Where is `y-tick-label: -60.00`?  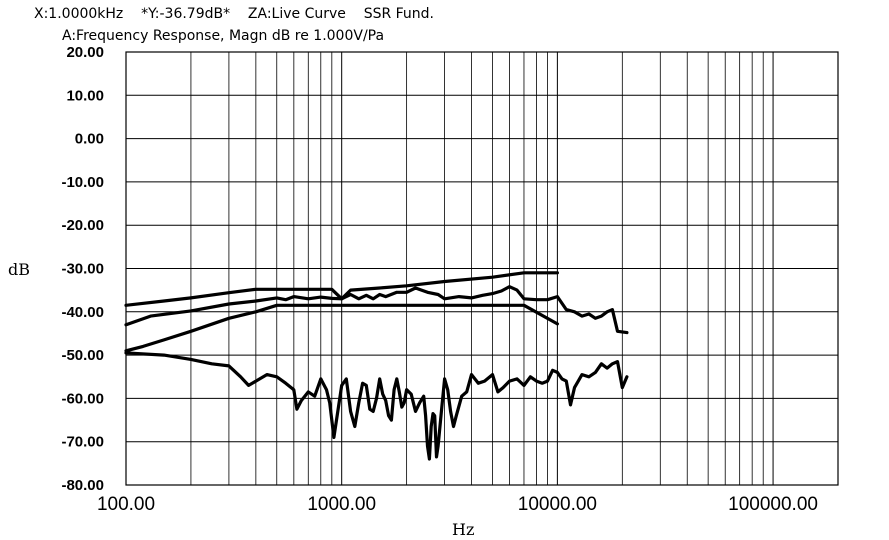
y-tick-label: -60.00 is located at coordinates (82, 398).